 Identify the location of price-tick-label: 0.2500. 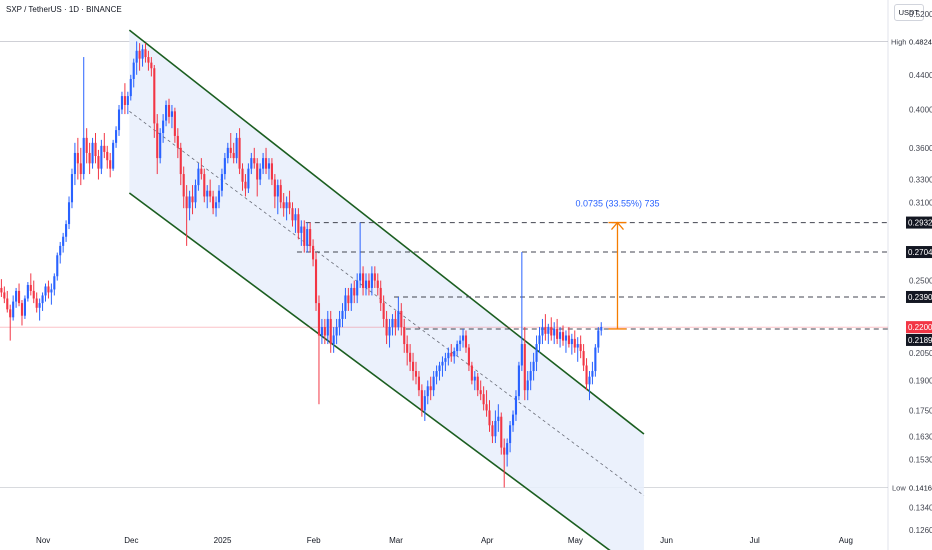
(920, 281).